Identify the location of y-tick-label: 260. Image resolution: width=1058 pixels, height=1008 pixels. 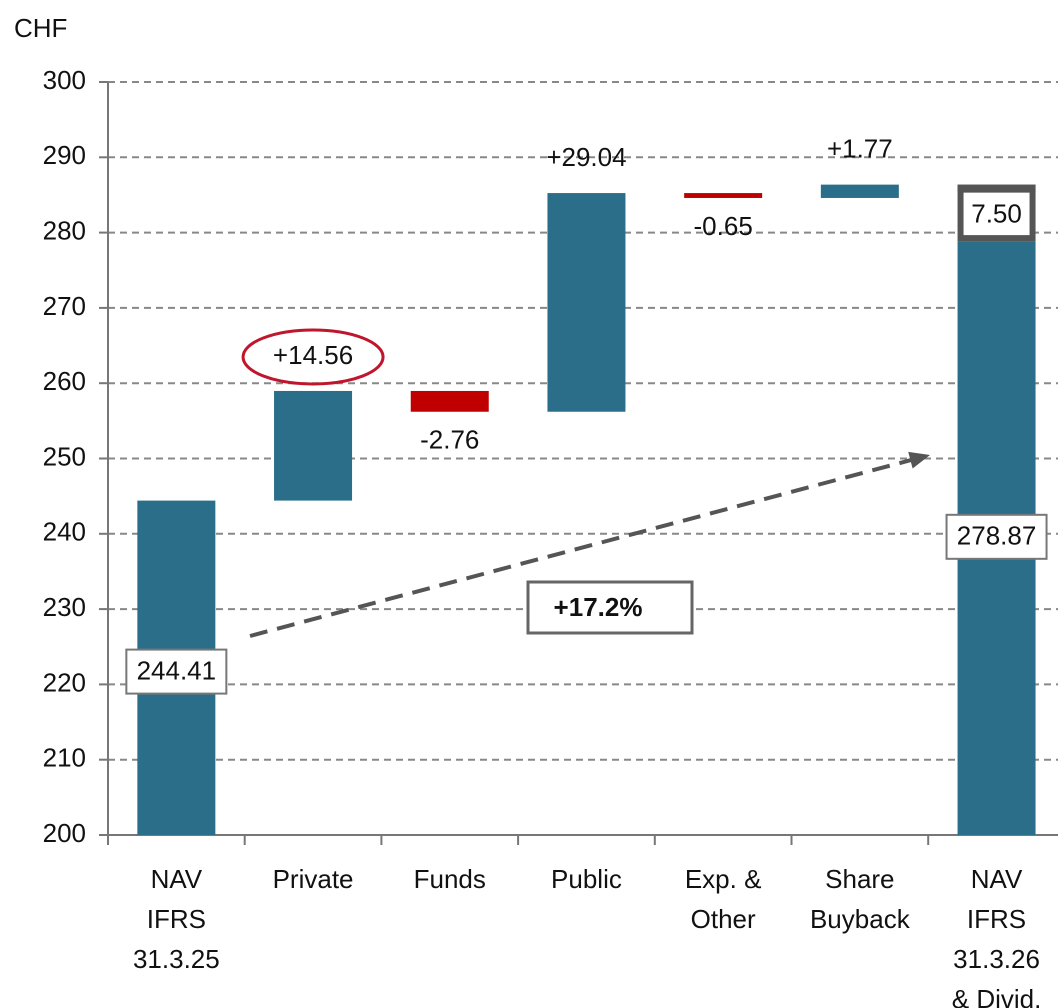
(64, 381).